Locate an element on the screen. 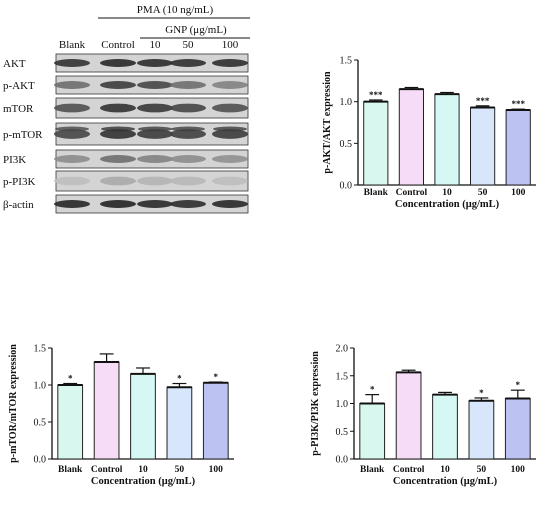  blot-band-r0-l3 is located at coordinates (188, 63).